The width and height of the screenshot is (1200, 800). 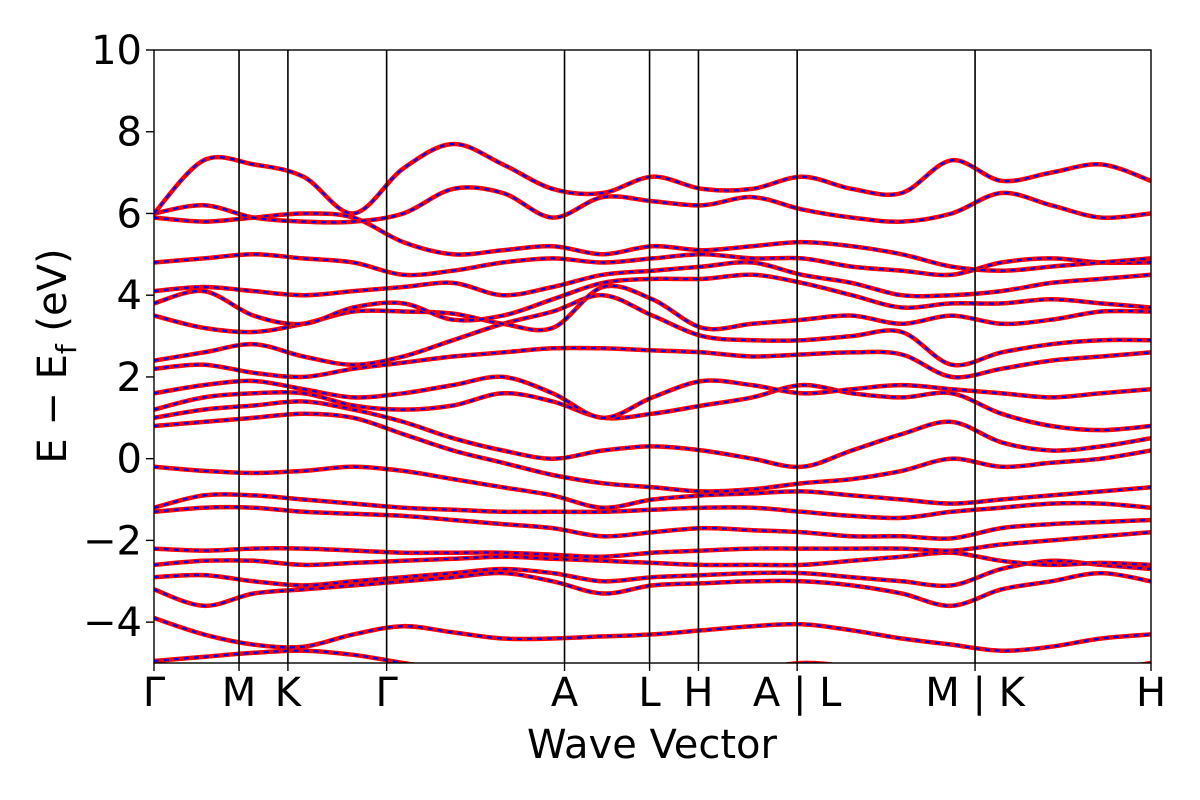 What do you see at coordinates (652, 745) in the screenshot?
I see `x-axis-label: Wave Vector` at bounding box center [652, 745].